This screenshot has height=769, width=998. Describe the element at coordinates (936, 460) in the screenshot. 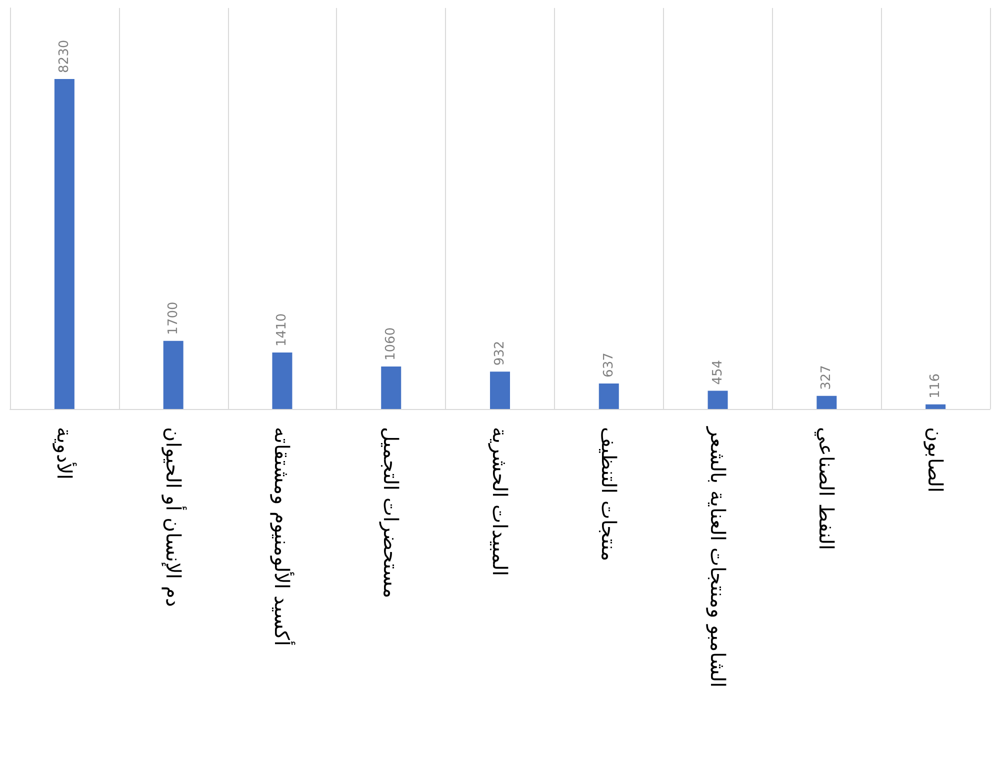

I see `x-tick-label: الصابون` at that location.